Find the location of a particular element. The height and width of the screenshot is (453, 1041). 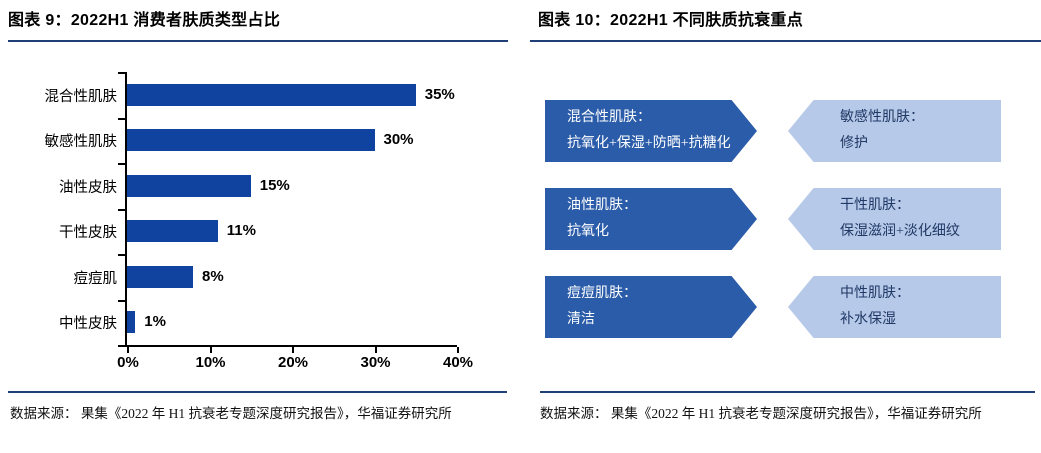

bar-value-label: 1% is located at coordinates (155, 322).